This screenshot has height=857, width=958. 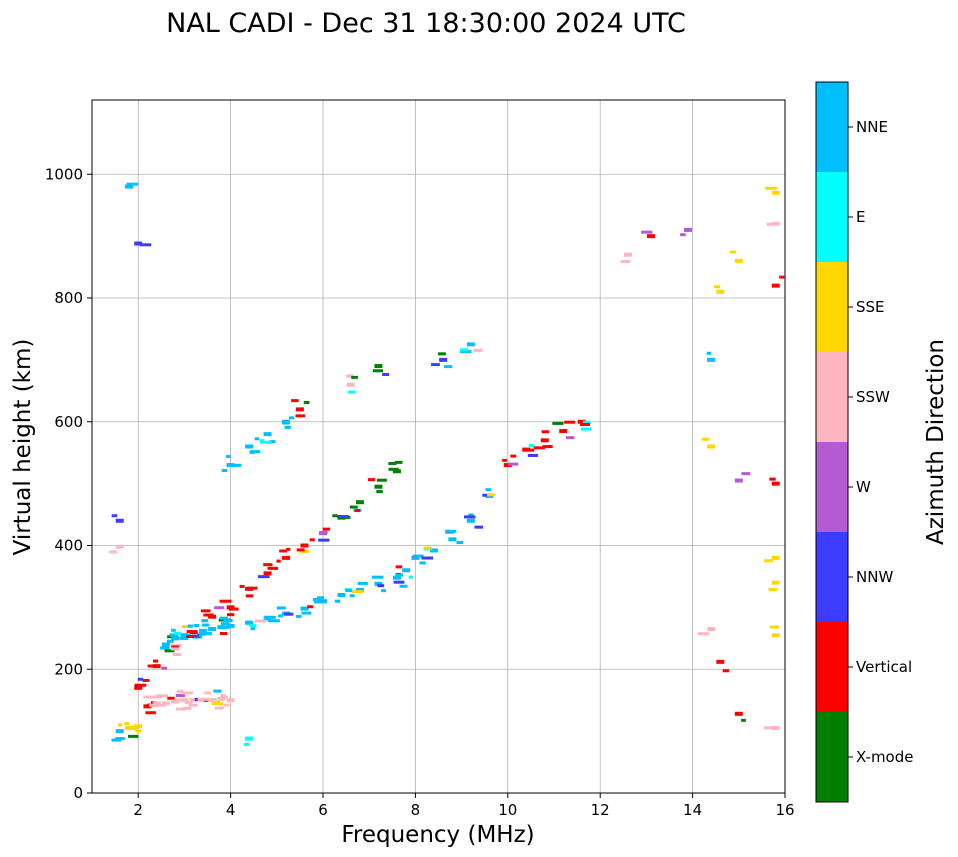 I want to click on colorbar-frame, so click(x=832, y=442).